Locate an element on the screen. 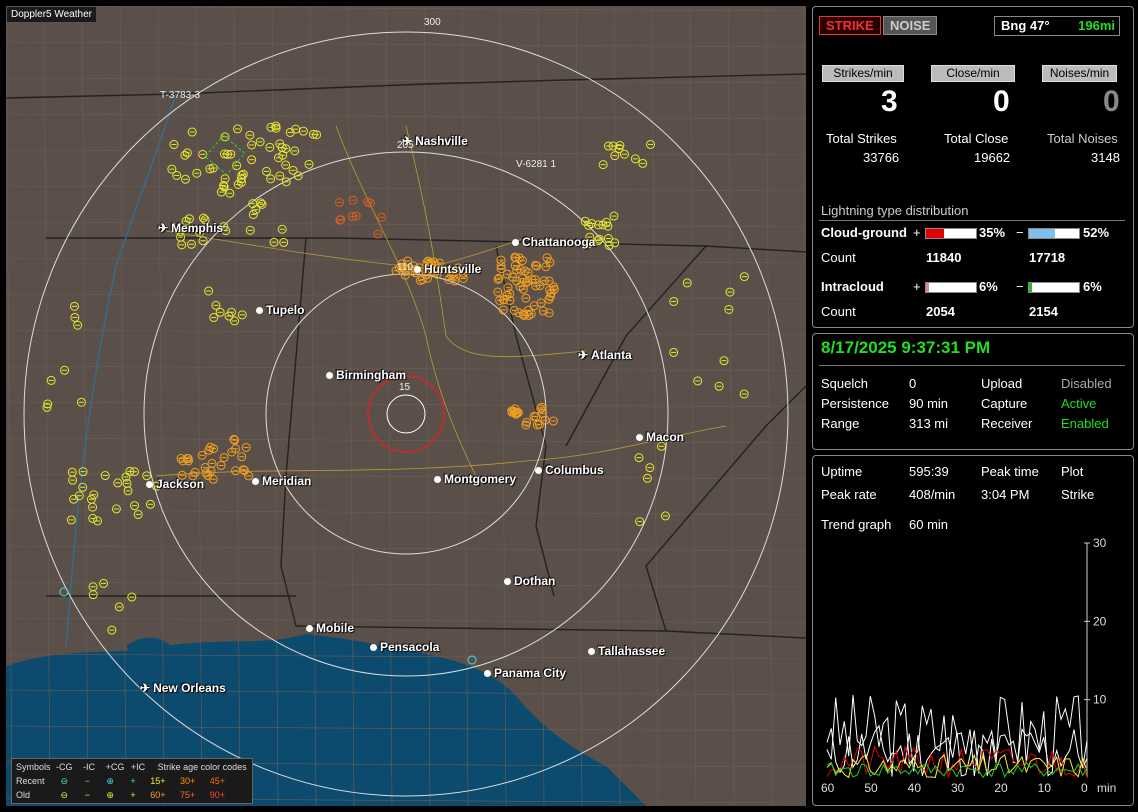  city-dot-icon is located at coordinates (639, 438).